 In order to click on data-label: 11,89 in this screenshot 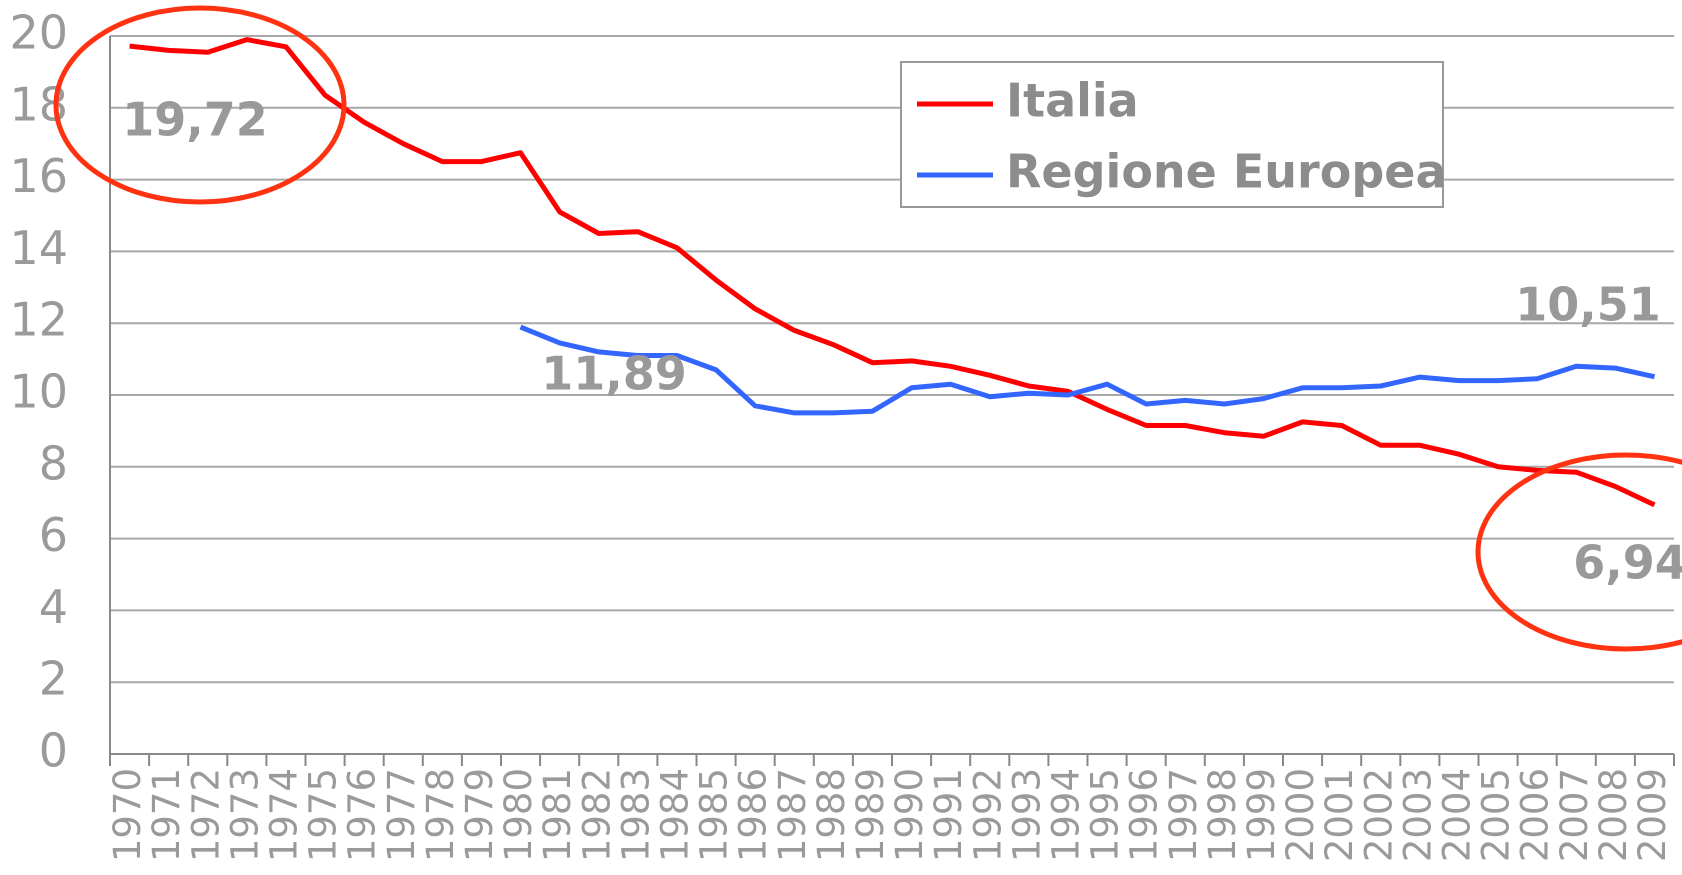, I will do `click(614, 374)`.